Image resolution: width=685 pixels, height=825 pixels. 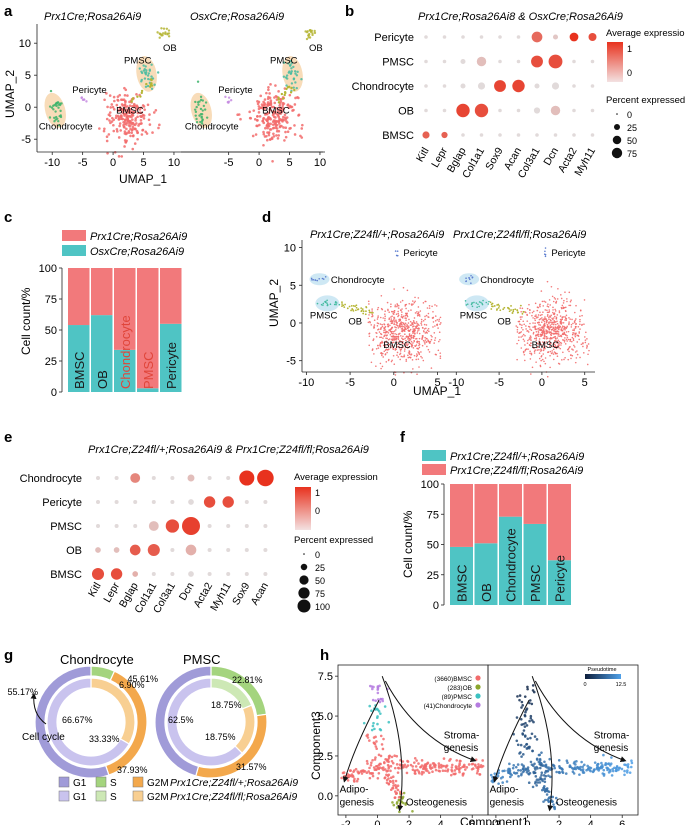 I want to click on dot-bmsc-acan, so click(x=518, y=135).